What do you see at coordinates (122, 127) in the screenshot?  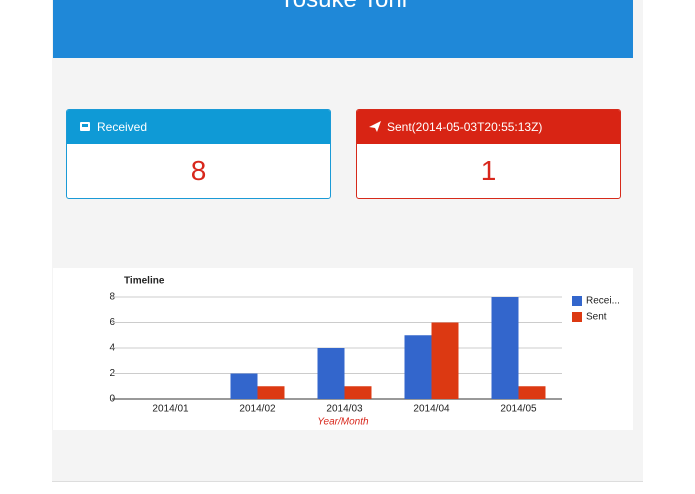 I see `card-label: Received` at bounding box center [122, 127].